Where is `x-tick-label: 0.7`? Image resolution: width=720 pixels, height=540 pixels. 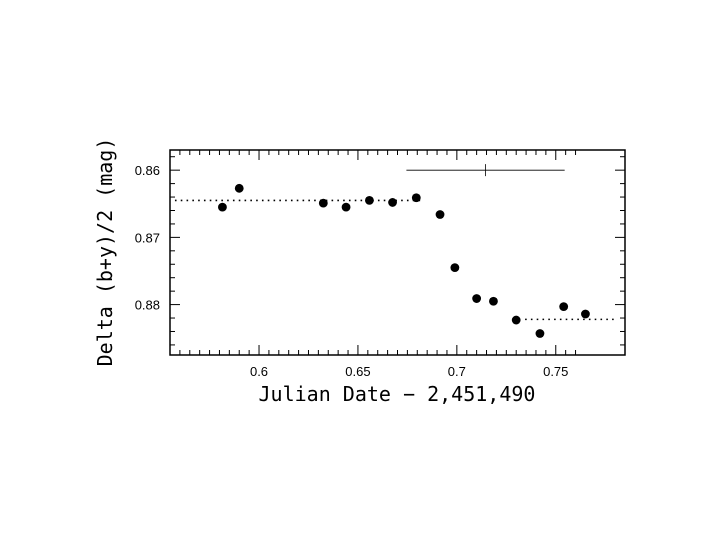
x-tick-label: 0.7 is located at coordinates (457, 371).